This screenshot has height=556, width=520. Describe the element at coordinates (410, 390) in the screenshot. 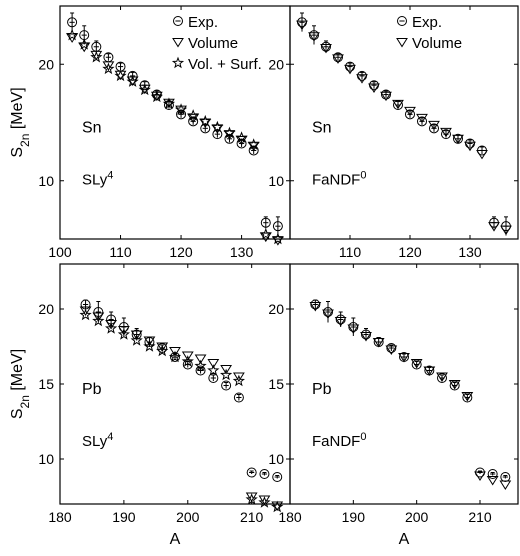

I see `series-exp` at that location.